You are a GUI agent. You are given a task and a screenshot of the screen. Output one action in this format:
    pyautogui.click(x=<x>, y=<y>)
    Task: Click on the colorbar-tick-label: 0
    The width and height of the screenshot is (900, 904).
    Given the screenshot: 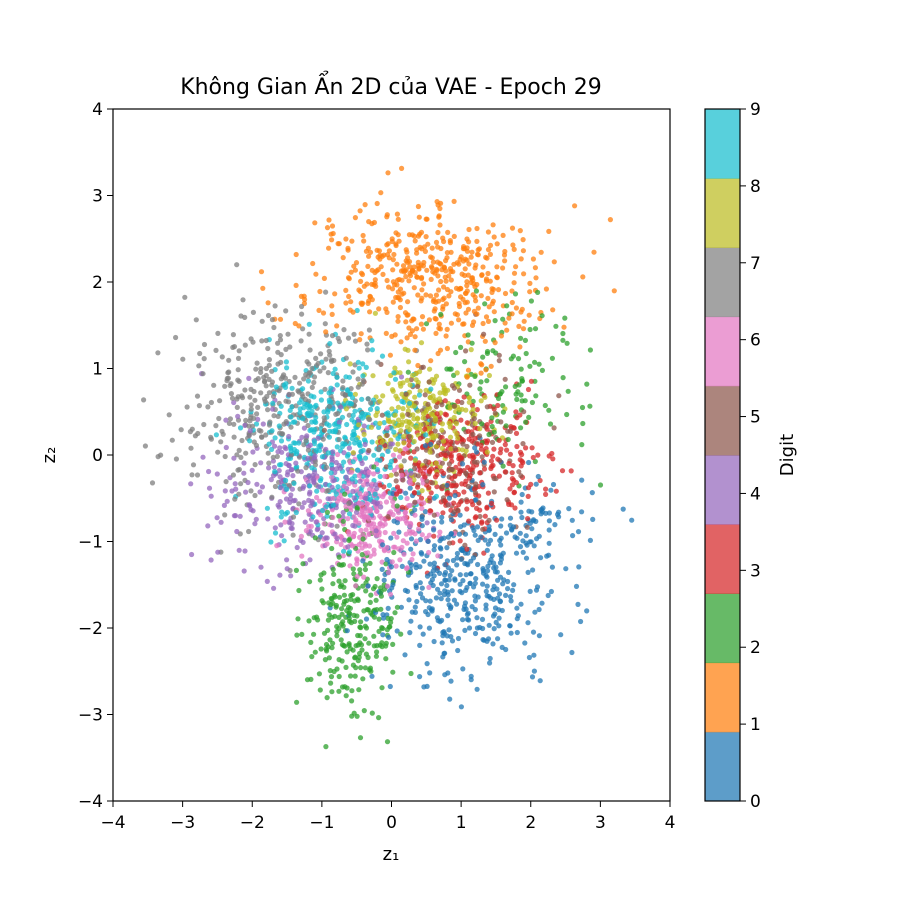 What is the action you would take?
    pyautogui.click(x=755, y=802)
    